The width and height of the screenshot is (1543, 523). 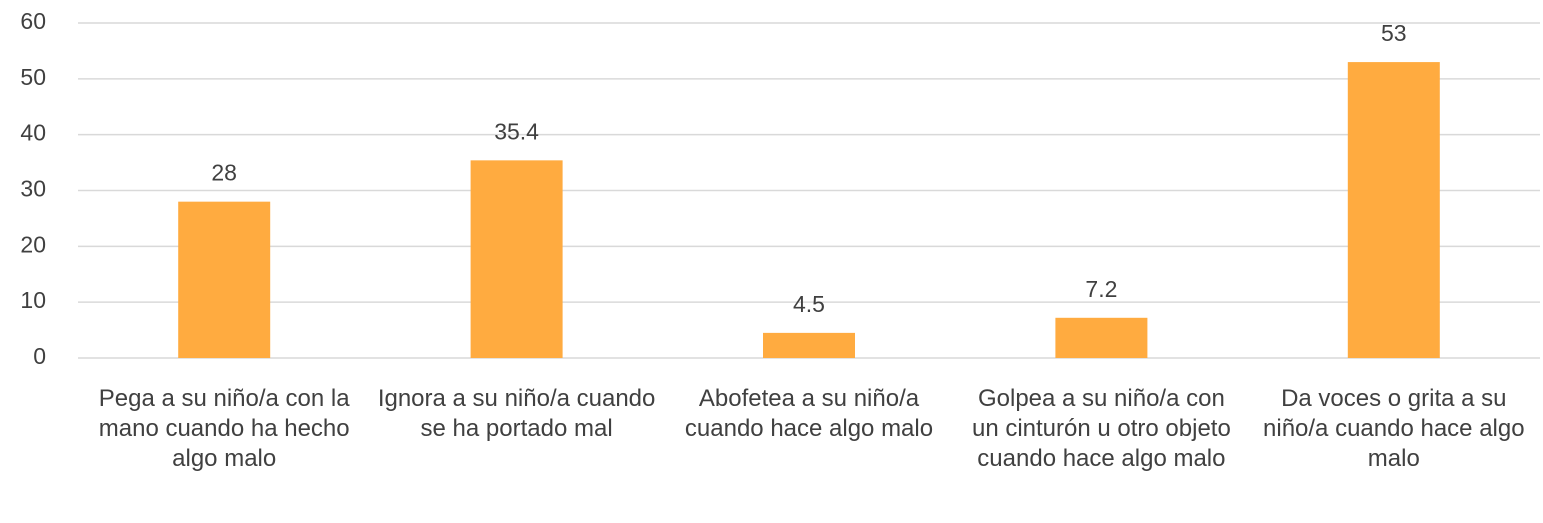 I want to click on y-tick-label: 60, so click(x=33, y=21).